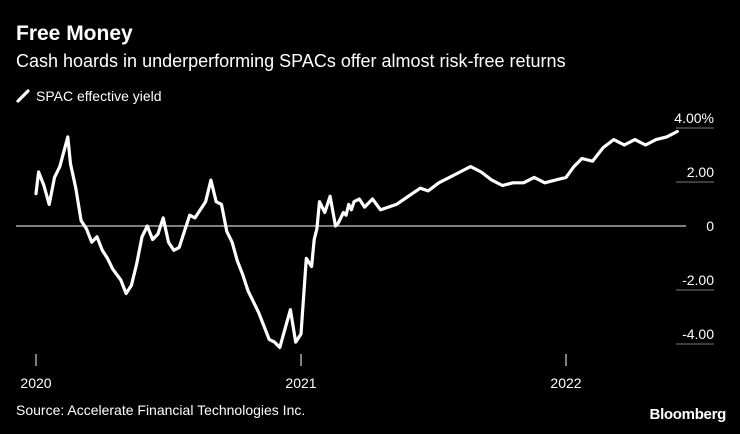 The height and width of the screenshot is (434, 740). I want to click on y-tick-label: -2.00, so click(698, 280).